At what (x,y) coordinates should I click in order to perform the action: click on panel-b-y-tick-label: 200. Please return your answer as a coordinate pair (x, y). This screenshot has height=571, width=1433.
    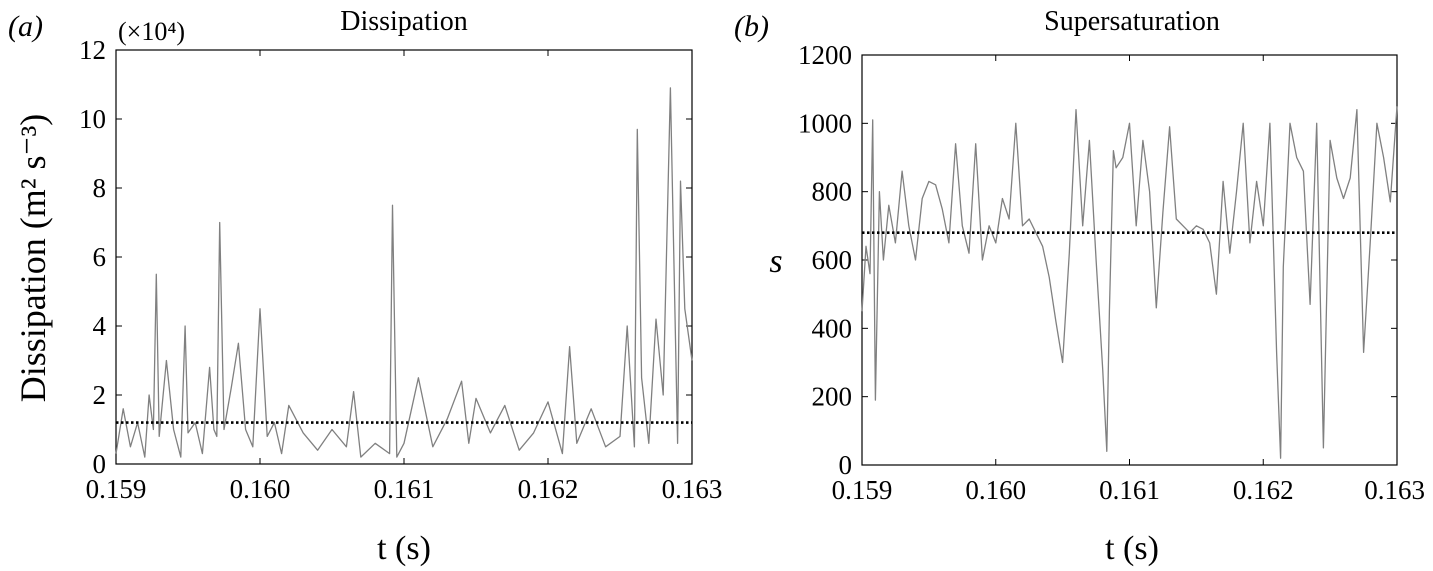
    Looking at the image, I should click on (832, 397).